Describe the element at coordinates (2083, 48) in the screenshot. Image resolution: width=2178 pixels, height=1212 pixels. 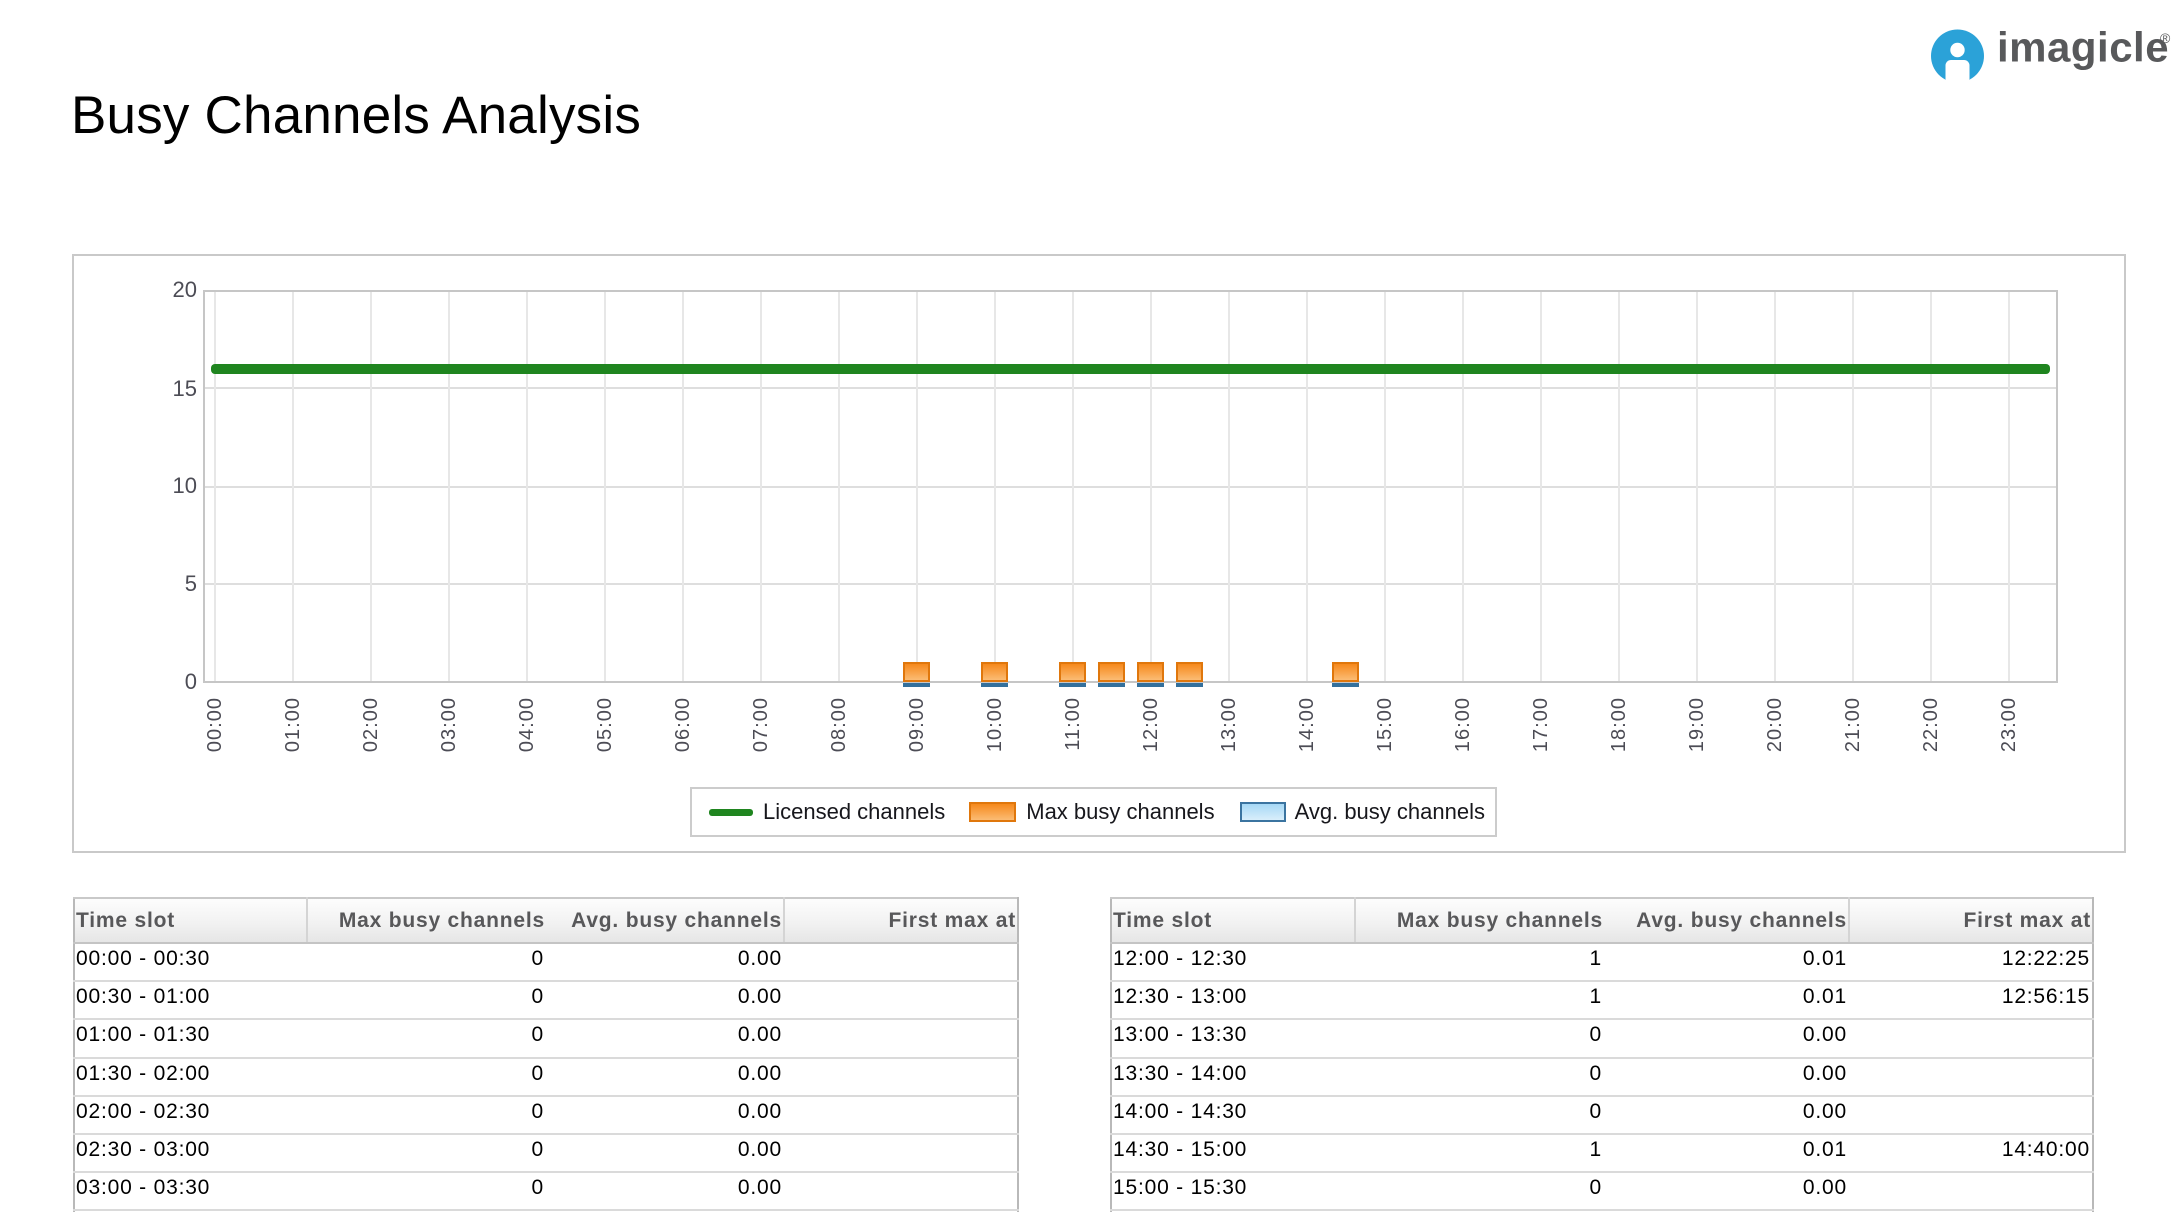
I see `svg-text: imagicle` at that location.